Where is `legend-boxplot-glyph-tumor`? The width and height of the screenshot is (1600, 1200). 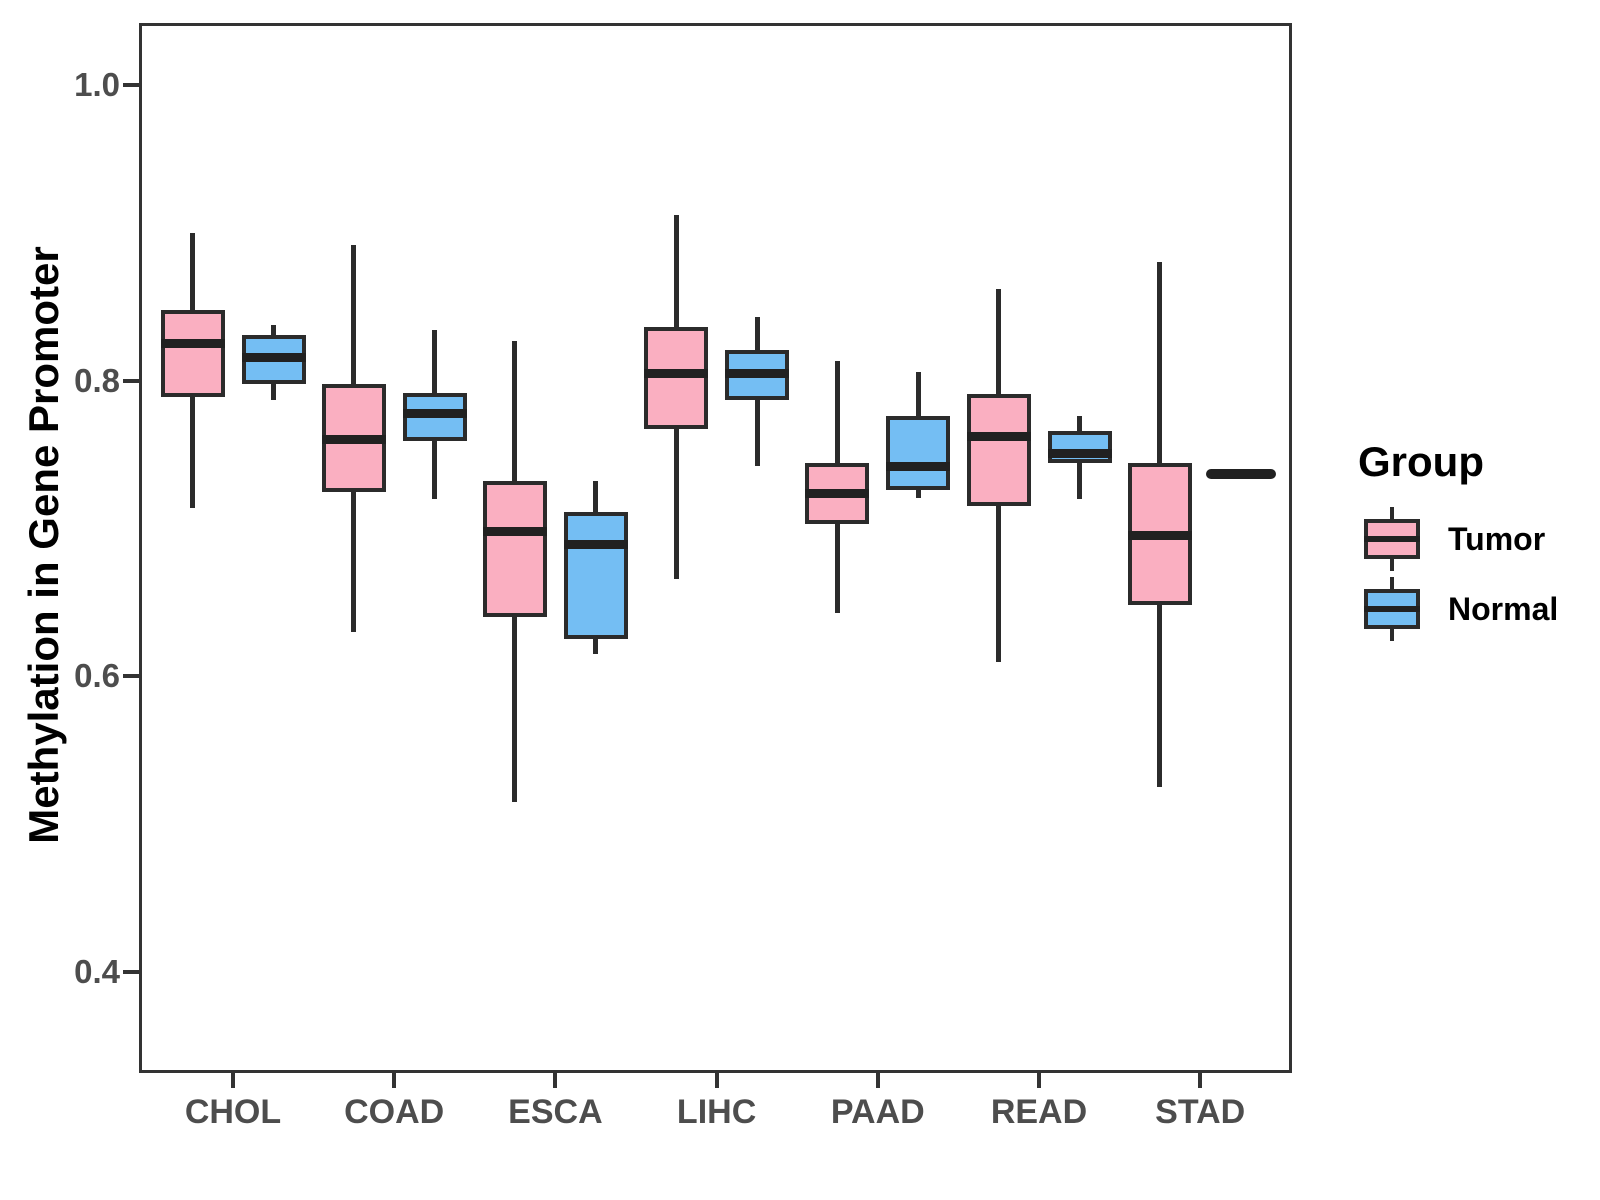
legend-boxplot-glyph-tumor is located at coordinates (1392, 539).